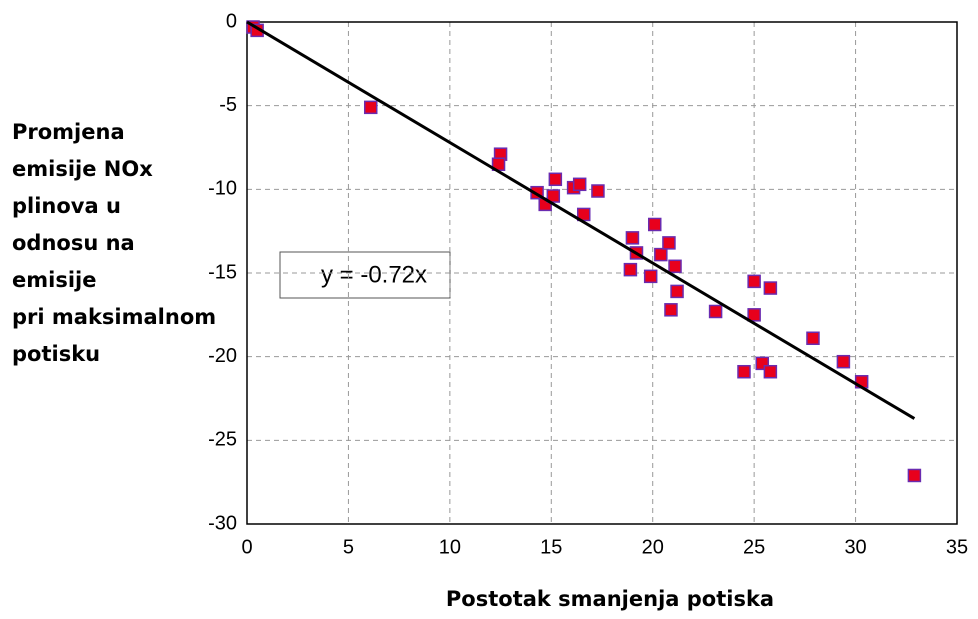 This screenshot has width=978, height=619. Describe the element at coordinates (754, 547) in the screenshot. I see `x-tick-label: 25` at that location.